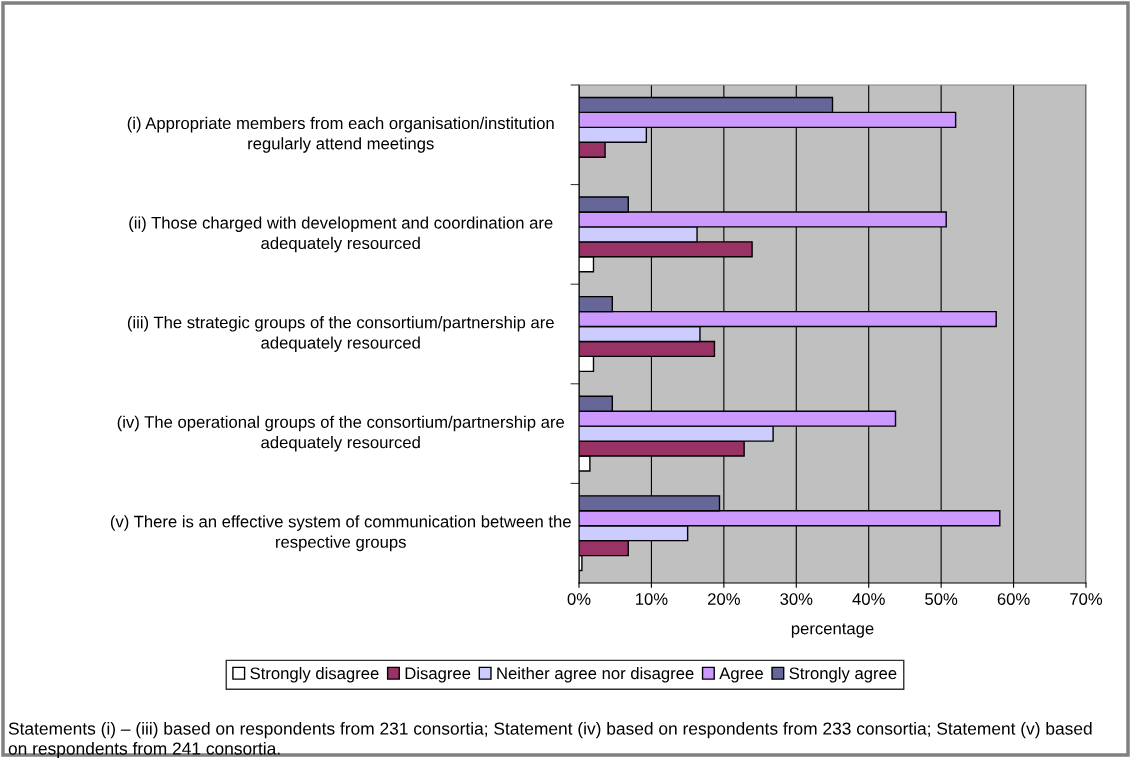  What do you see at coordinates (314, 675) in the screenshot?
I see `legend-label: Strongly disagree` at bounding box center [314, 675].